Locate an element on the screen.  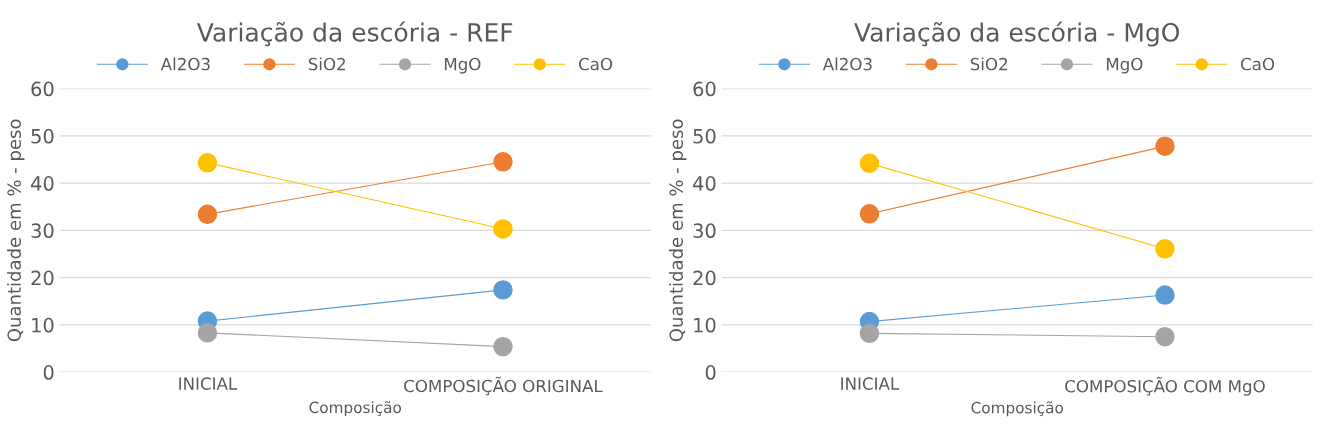
x-tick-label: COMPOSIÇÃO COM MgO is located at coordinates (1165, 386).